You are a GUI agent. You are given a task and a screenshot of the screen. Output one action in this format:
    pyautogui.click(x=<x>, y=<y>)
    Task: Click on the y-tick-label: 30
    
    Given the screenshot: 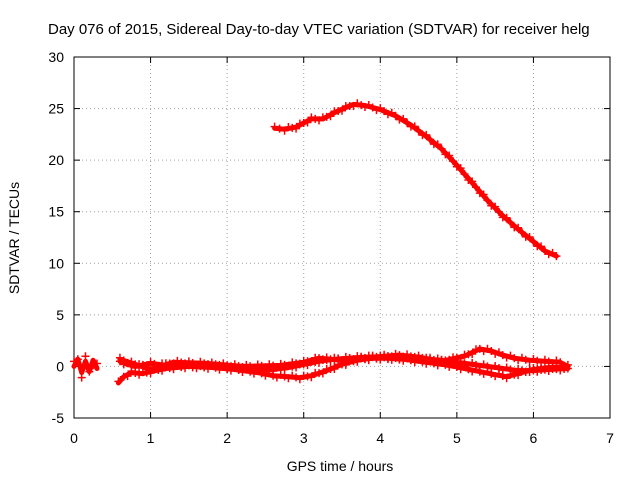 What is the action you would take?
    pyautogui.click(x=56, y=57)
    